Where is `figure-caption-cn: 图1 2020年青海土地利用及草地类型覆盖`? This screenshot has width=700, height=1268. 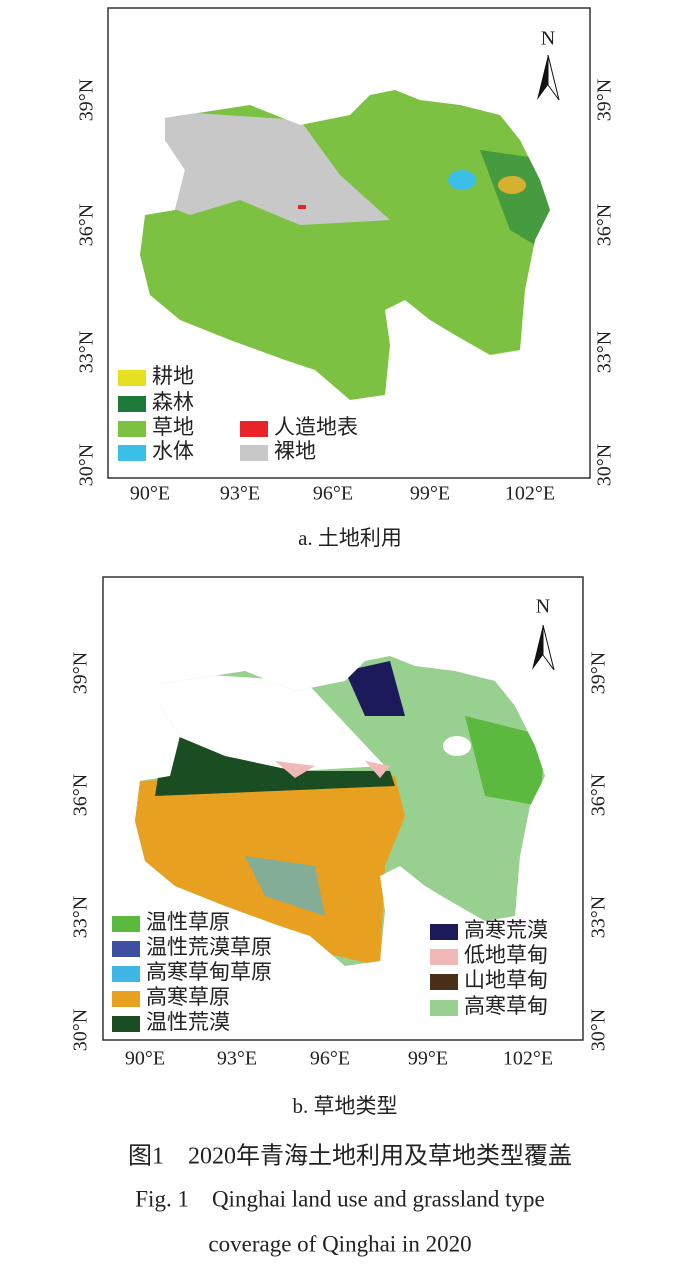 figure-caption-cn: 图1 2020年青海土地利用及草地类型覆盖 is located at coordinates (350, 1156).